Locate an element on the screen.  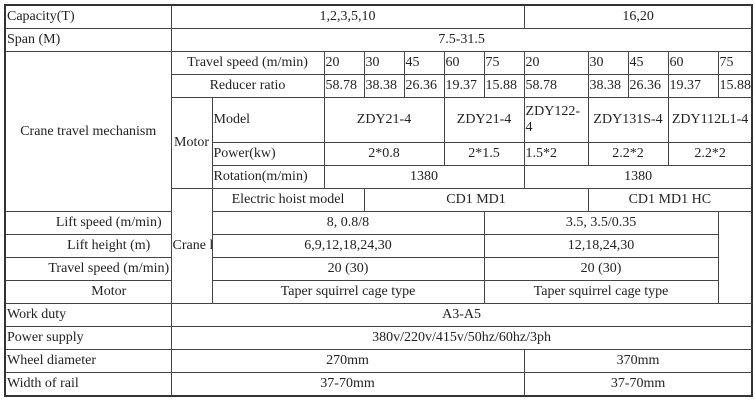
lift-row-value: 3.5, 3.5/0.35 is located at coordinates (601, 223).